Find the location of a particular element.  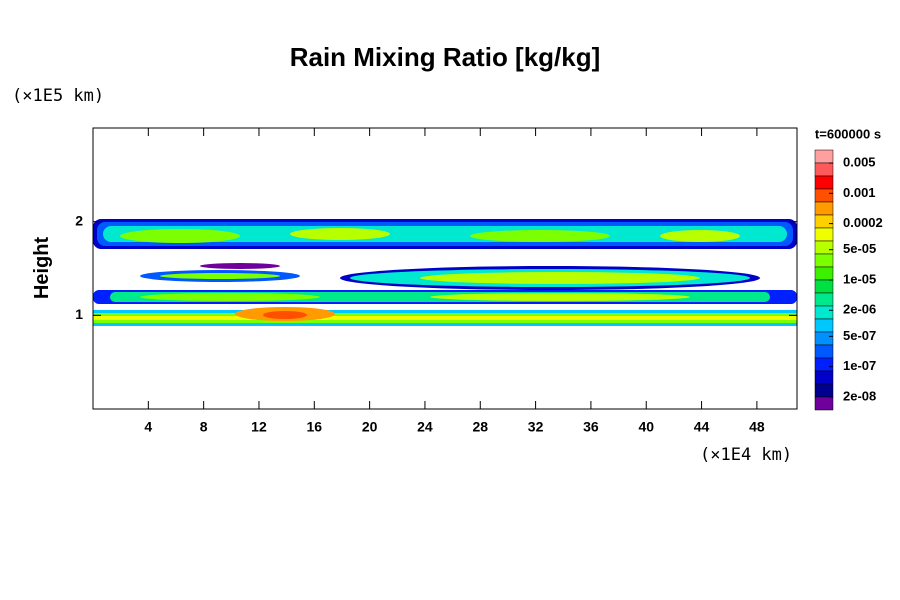

colorbar-tick-label: 1e-07 is located at coordinates (859, 365).